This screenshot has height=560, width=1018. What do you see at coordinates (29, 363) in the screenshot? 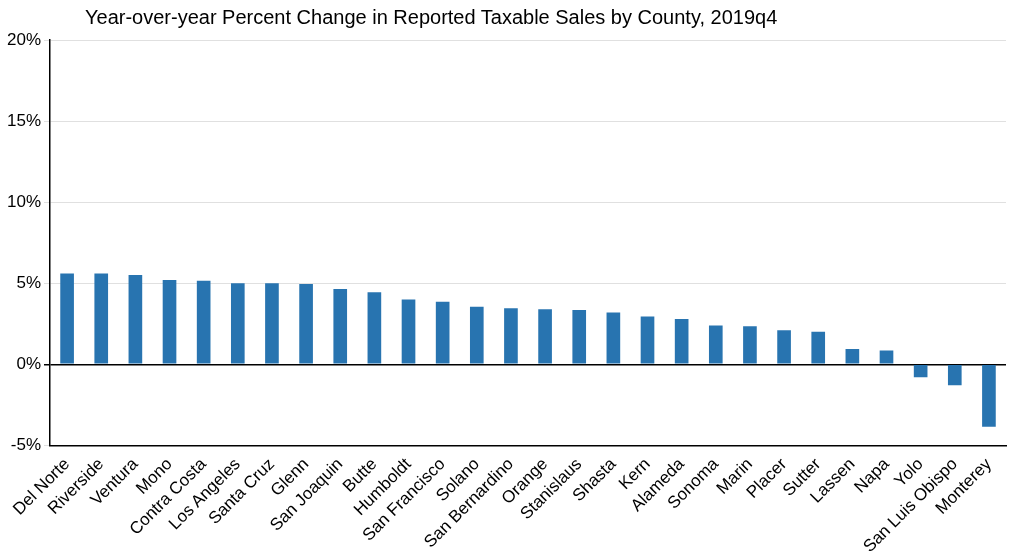
I see `y-tick-label: 0%` at bounding box center [29, 363].